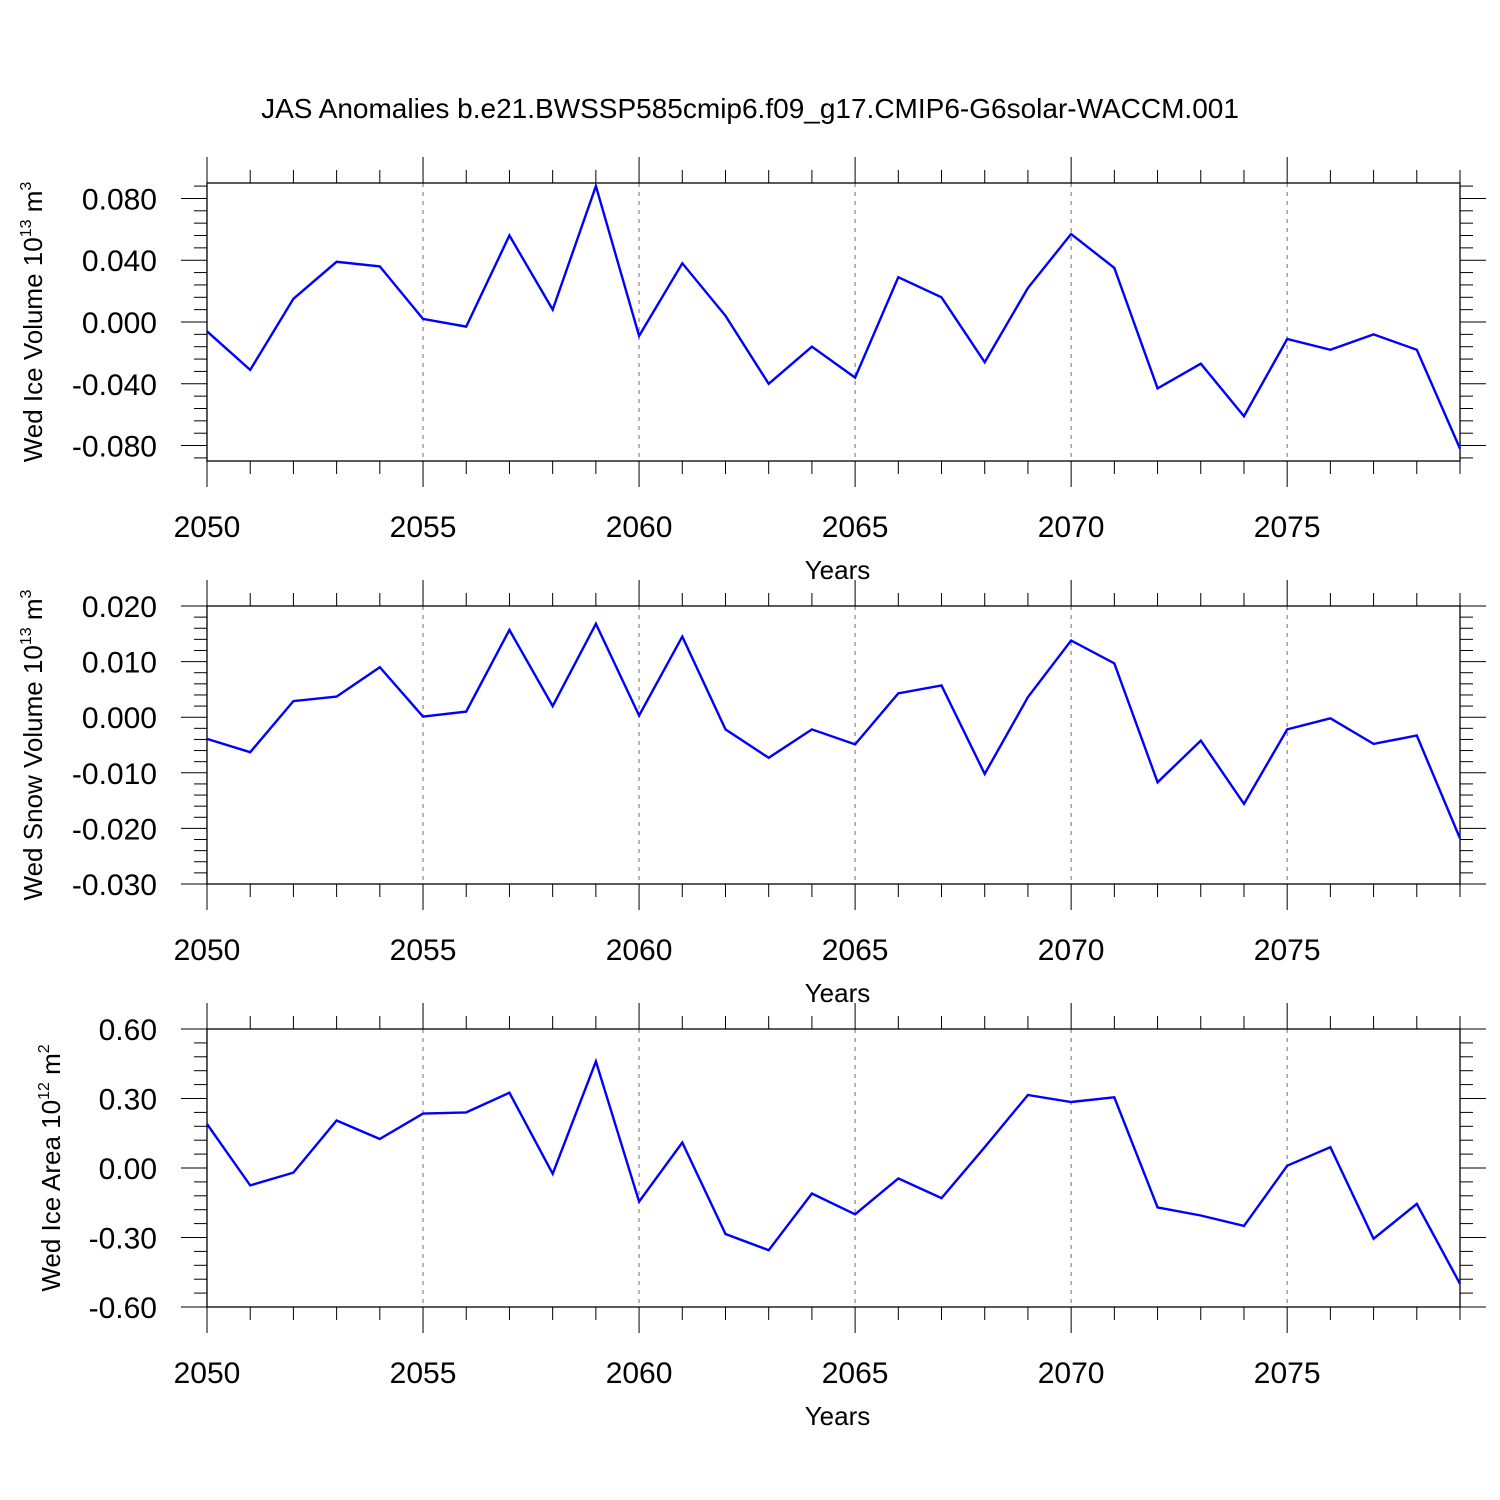  I want to click on y-tick-label: 0.020, so click(119, 607).